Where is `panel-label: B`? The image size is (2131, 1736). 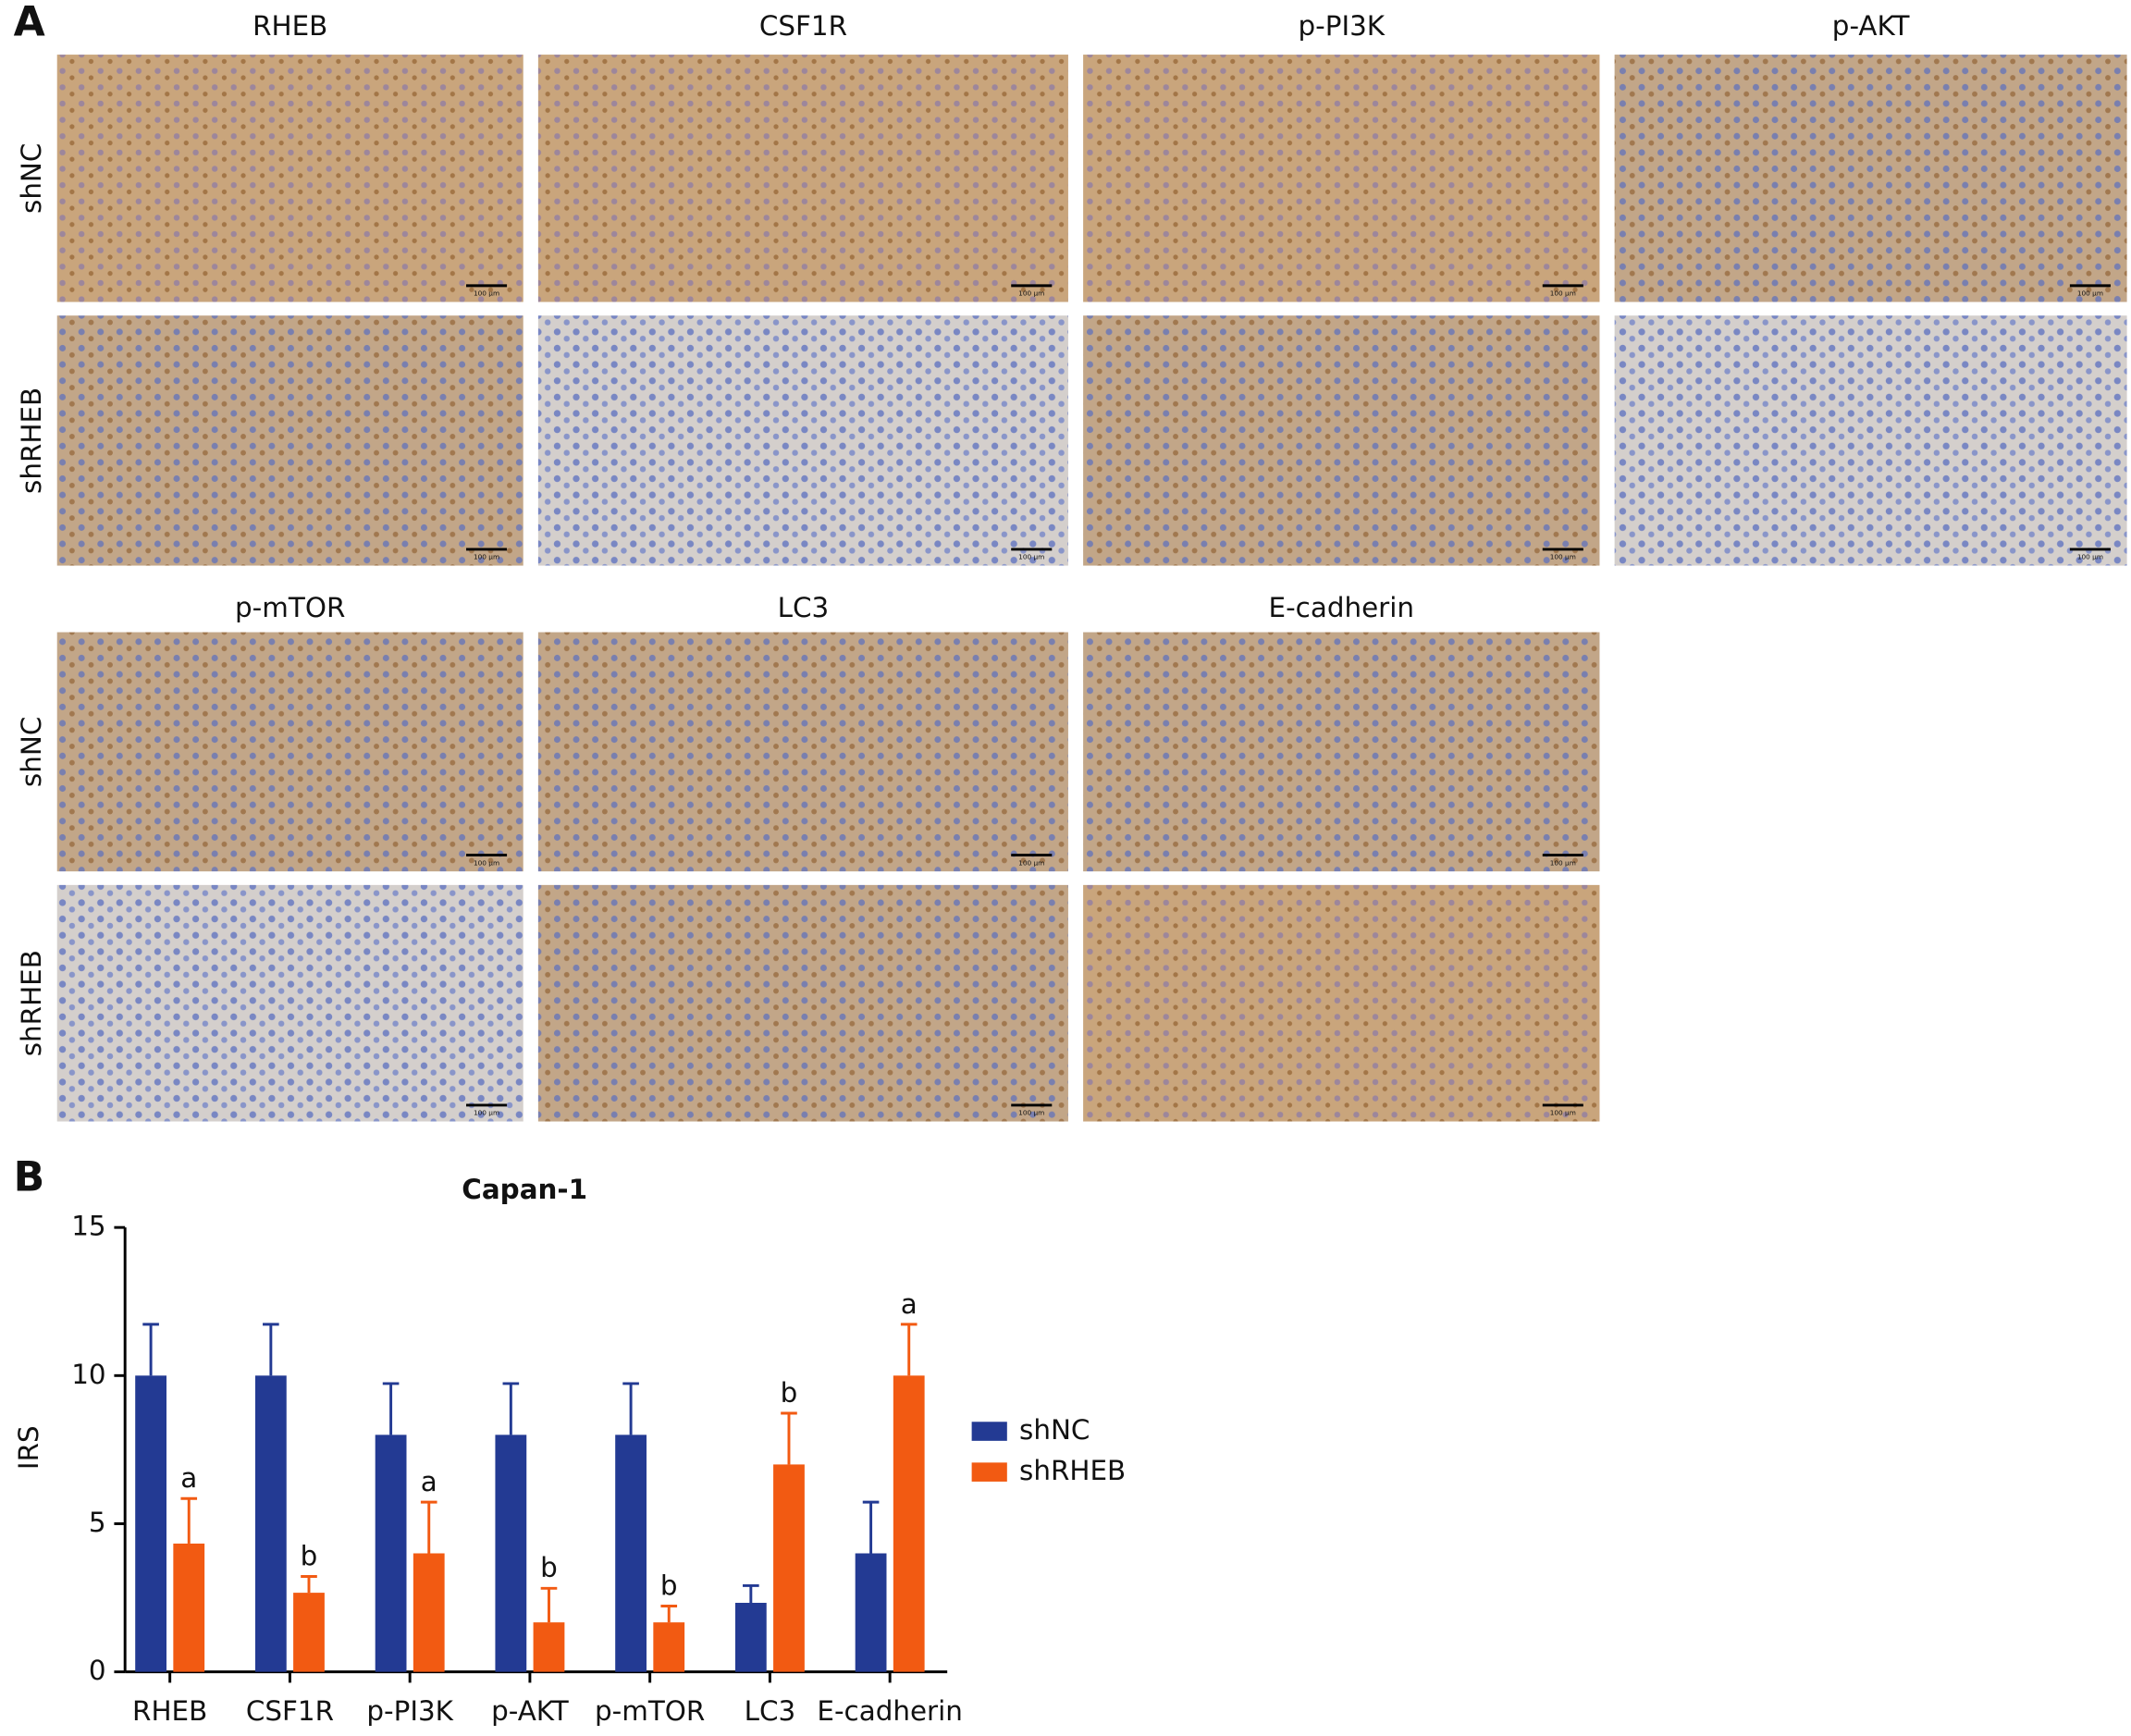
panel-label: B is located at coordinates (29, 1177).